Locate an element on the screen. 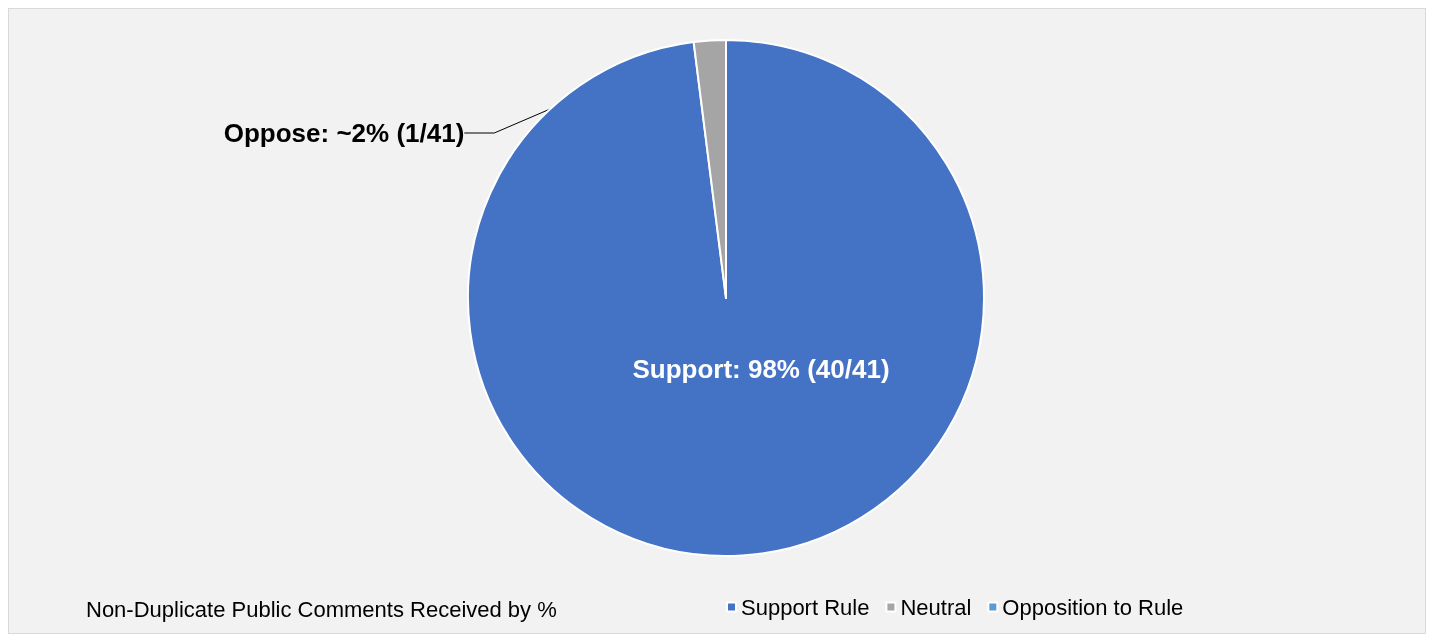 Image resolution: width=1434 pixels, height=642 pixels. legend-label: Support Rule is located at coordinates (805, 607).